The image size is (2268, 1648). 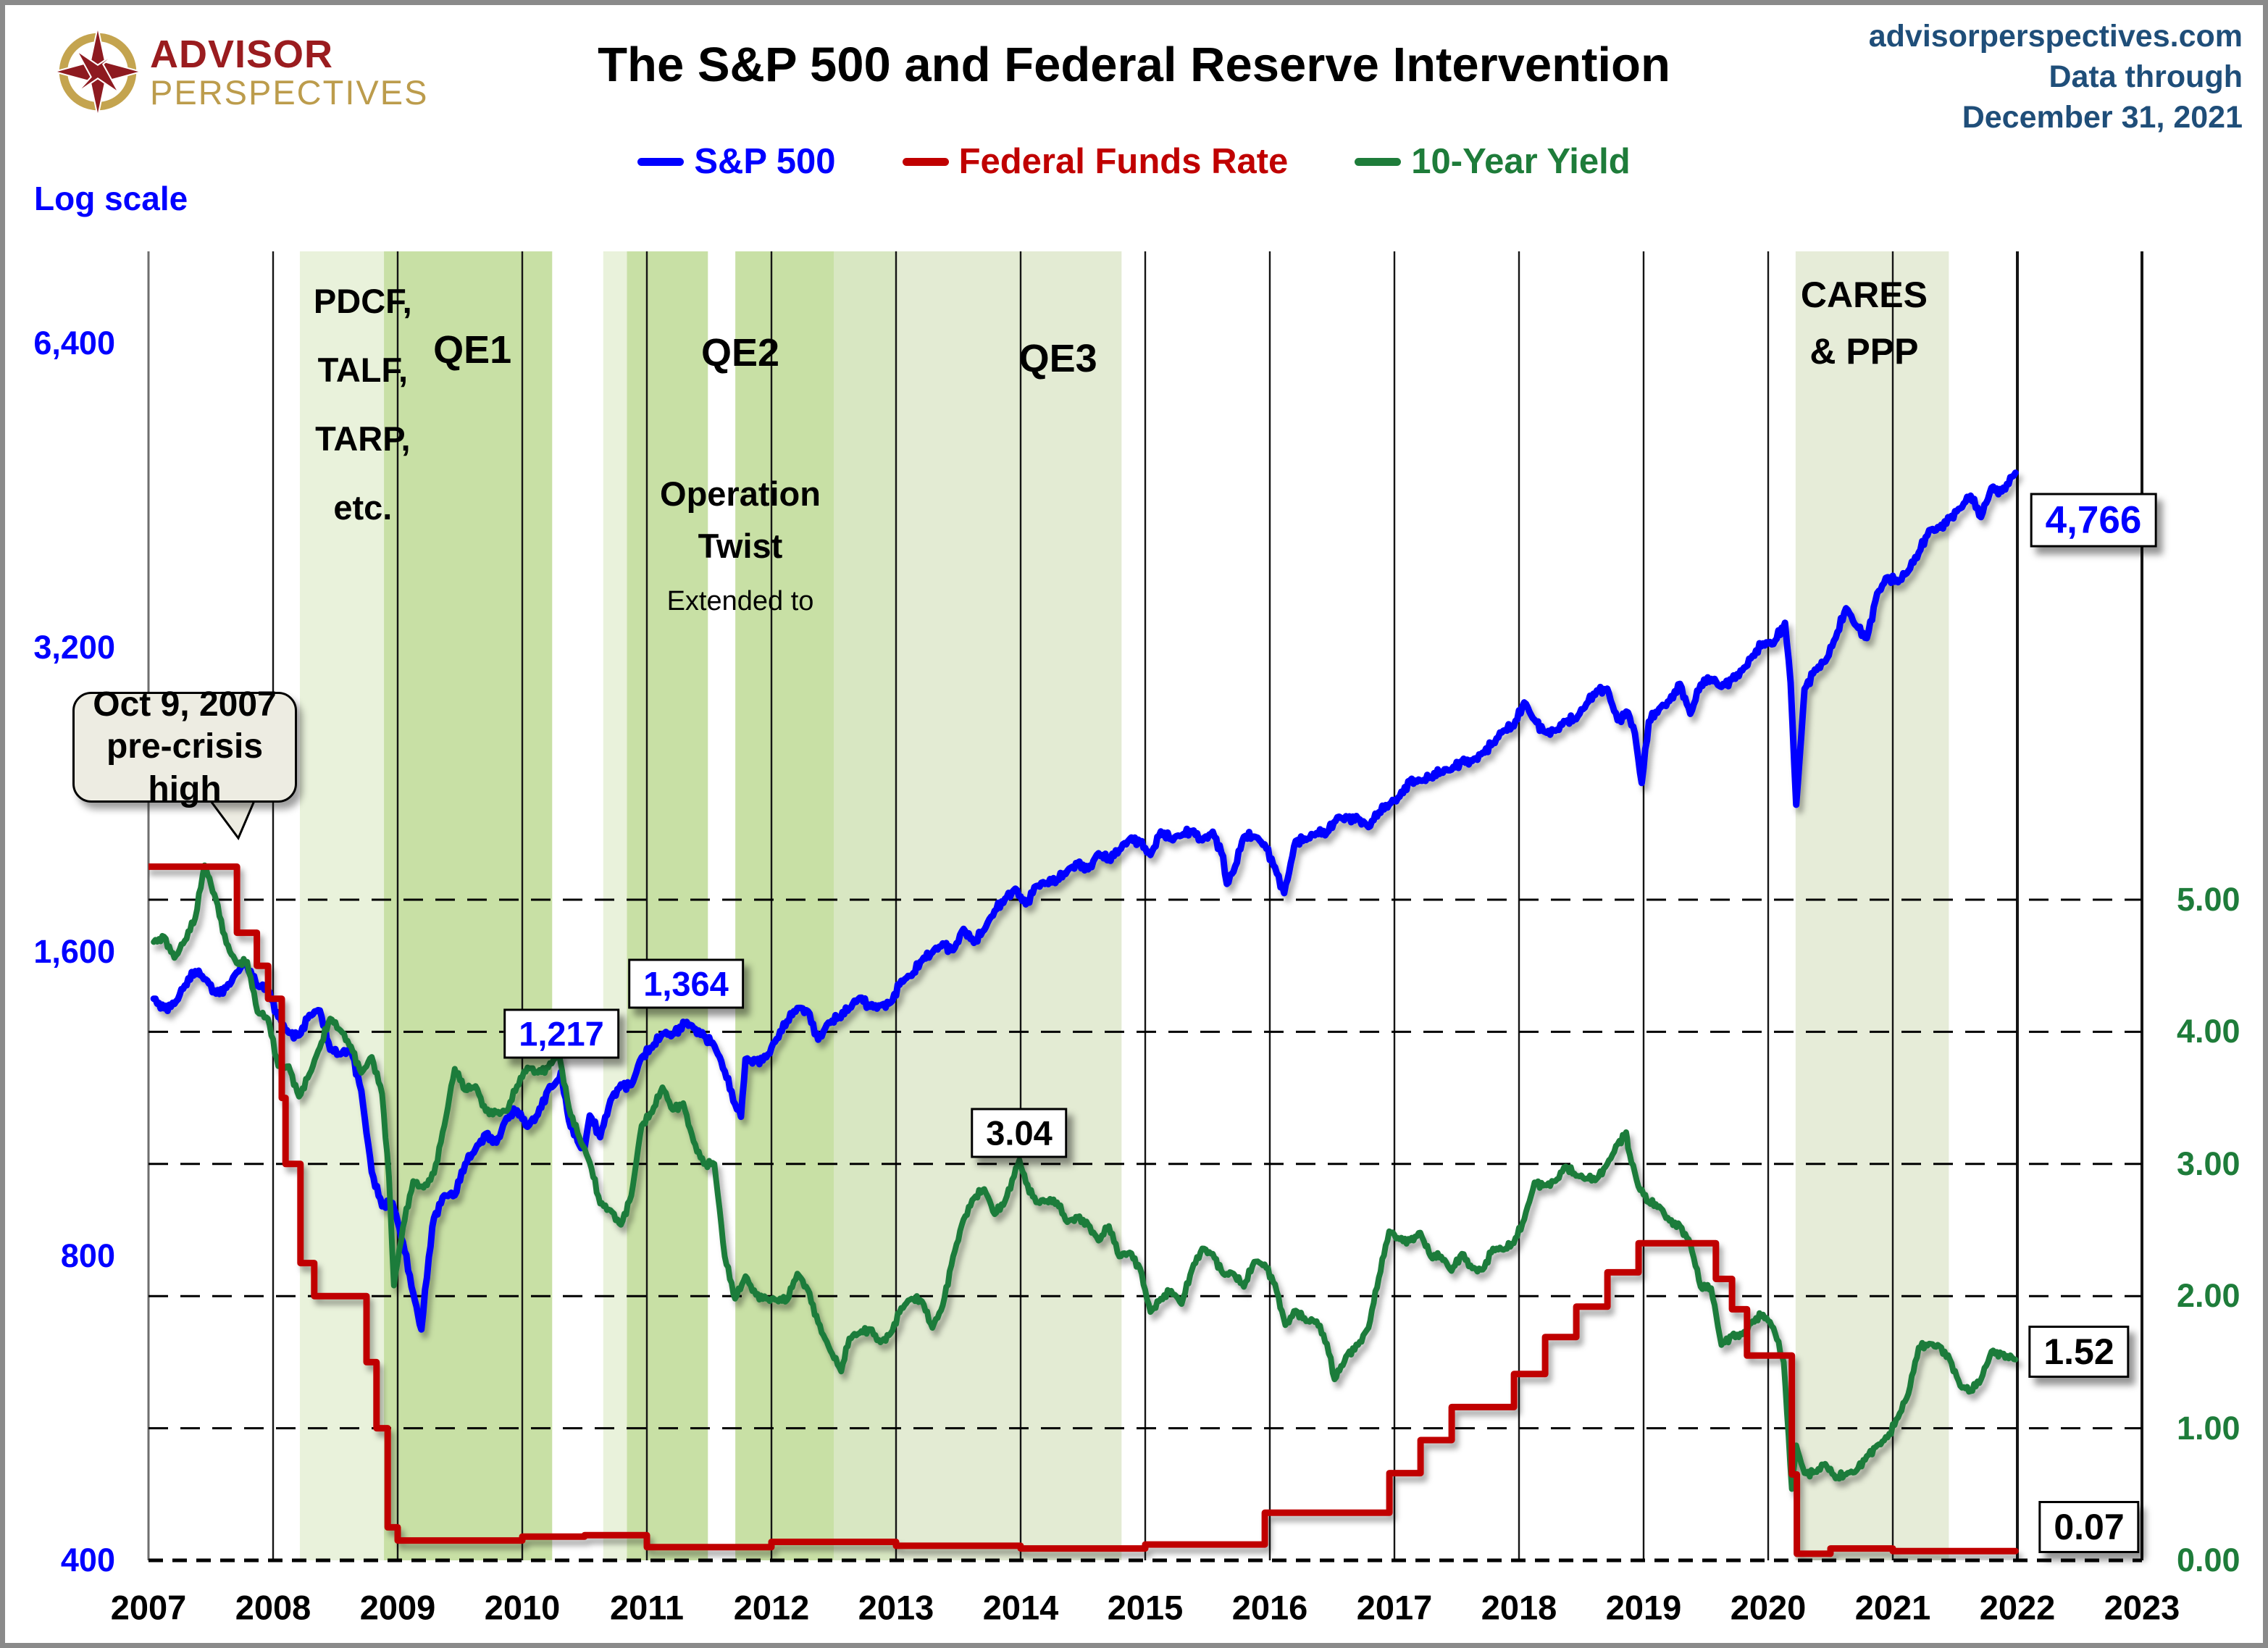 What do you see at coordinates (1893, 1607) in the screenshot?
I see `x-axis-tick-2021: 2021` at bounding box center [1893, 1607].